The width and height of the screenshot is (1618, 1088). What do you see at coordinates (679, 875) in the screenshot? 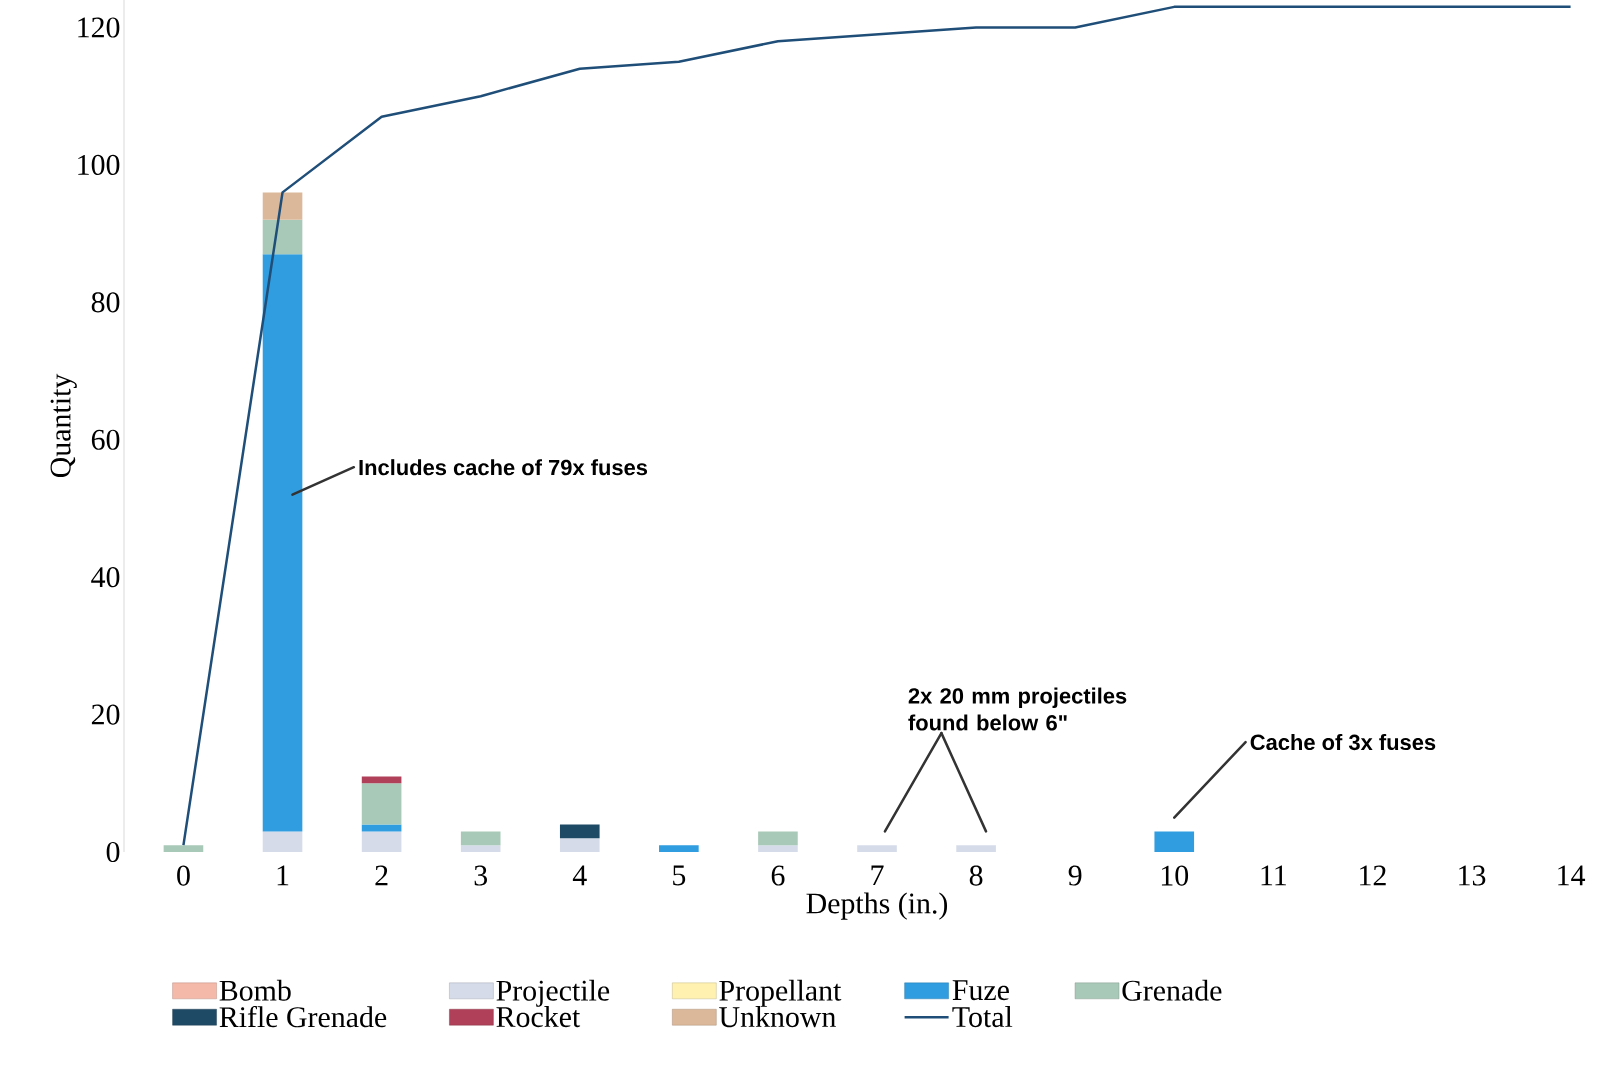
I see `x-tick-label: 5` at bounding box center [679, 875].